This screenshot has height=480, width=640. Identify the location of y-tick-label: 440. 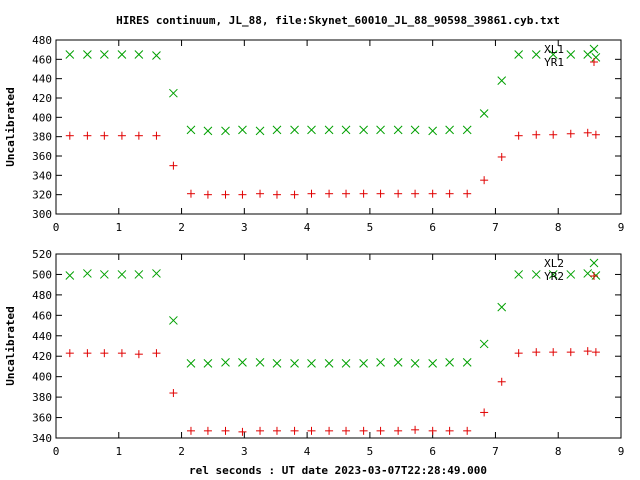
(42, 79).